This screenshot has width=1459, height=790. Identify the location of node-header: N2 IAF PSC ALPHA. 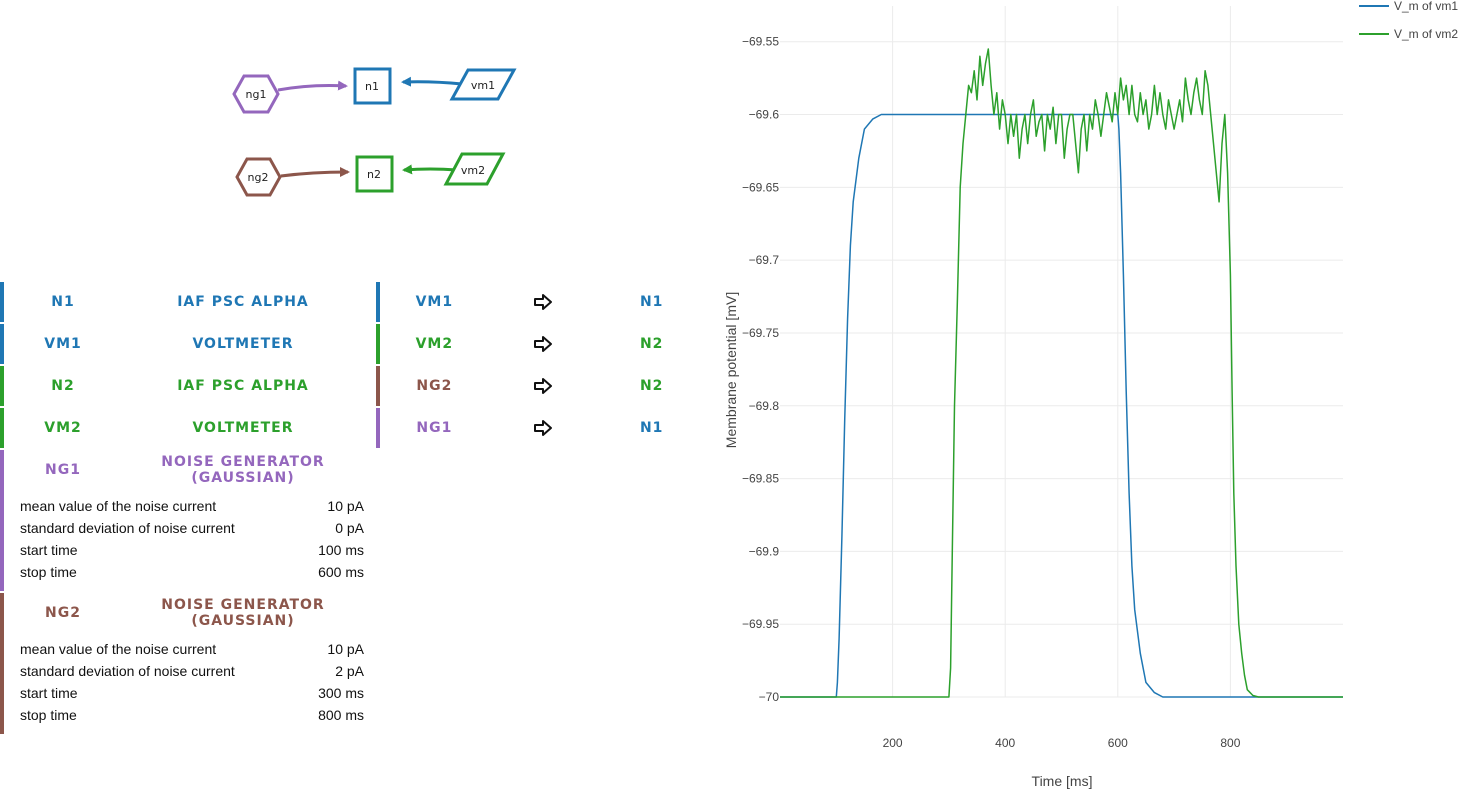
(194, 386).